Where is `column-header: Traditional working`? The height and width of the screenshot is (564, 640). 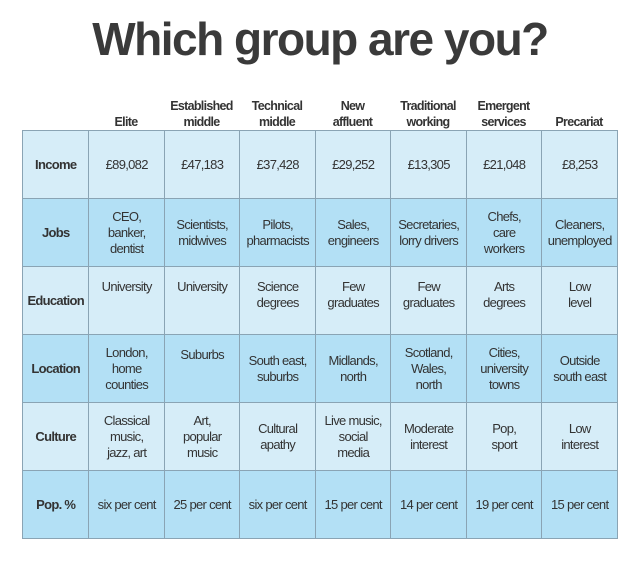 column-header: Traditional working is located at coordinates (428, 114).